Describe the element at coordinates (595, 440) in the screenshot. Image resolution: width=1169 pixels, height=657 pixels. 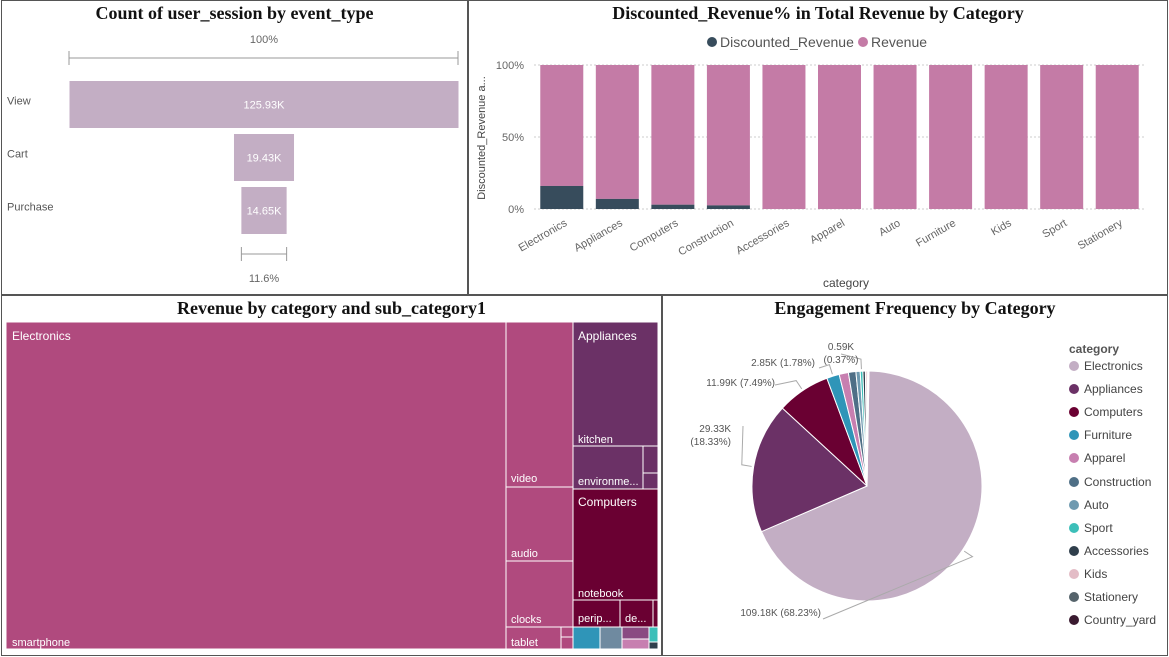
I see `kitchen-label: kitchen` at that location.